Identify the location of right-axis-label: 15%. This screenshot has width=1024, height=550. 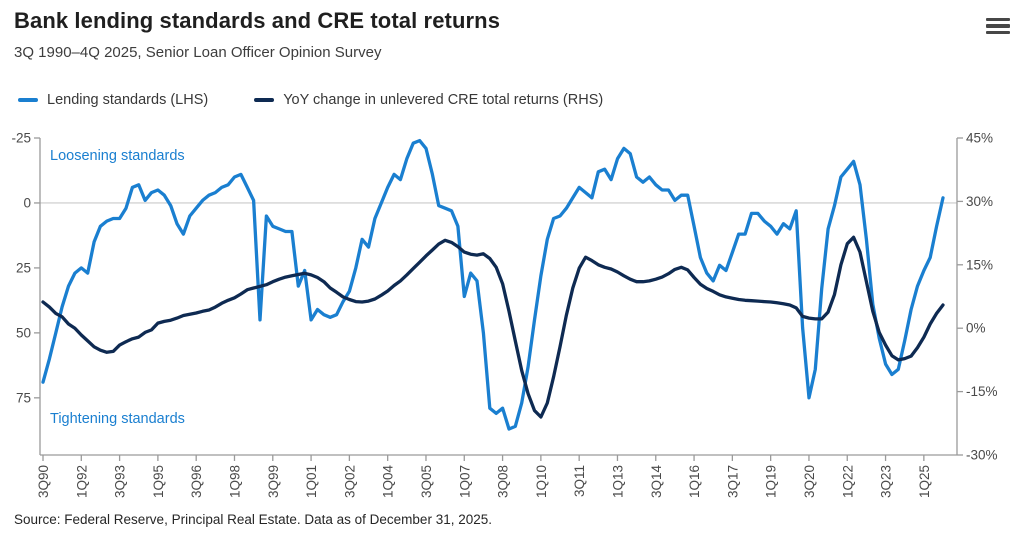
(979, 264).